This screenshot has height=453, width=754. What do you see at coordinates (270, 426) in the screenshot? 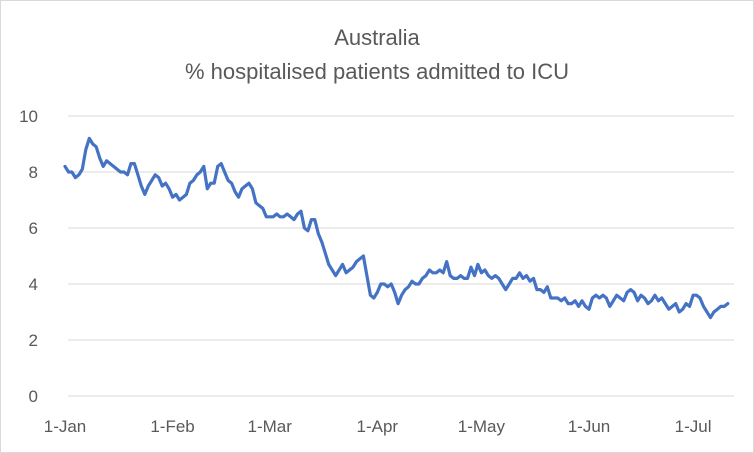
I see `x-tick-label: 1-Mar` at bounding box center [270, 426].